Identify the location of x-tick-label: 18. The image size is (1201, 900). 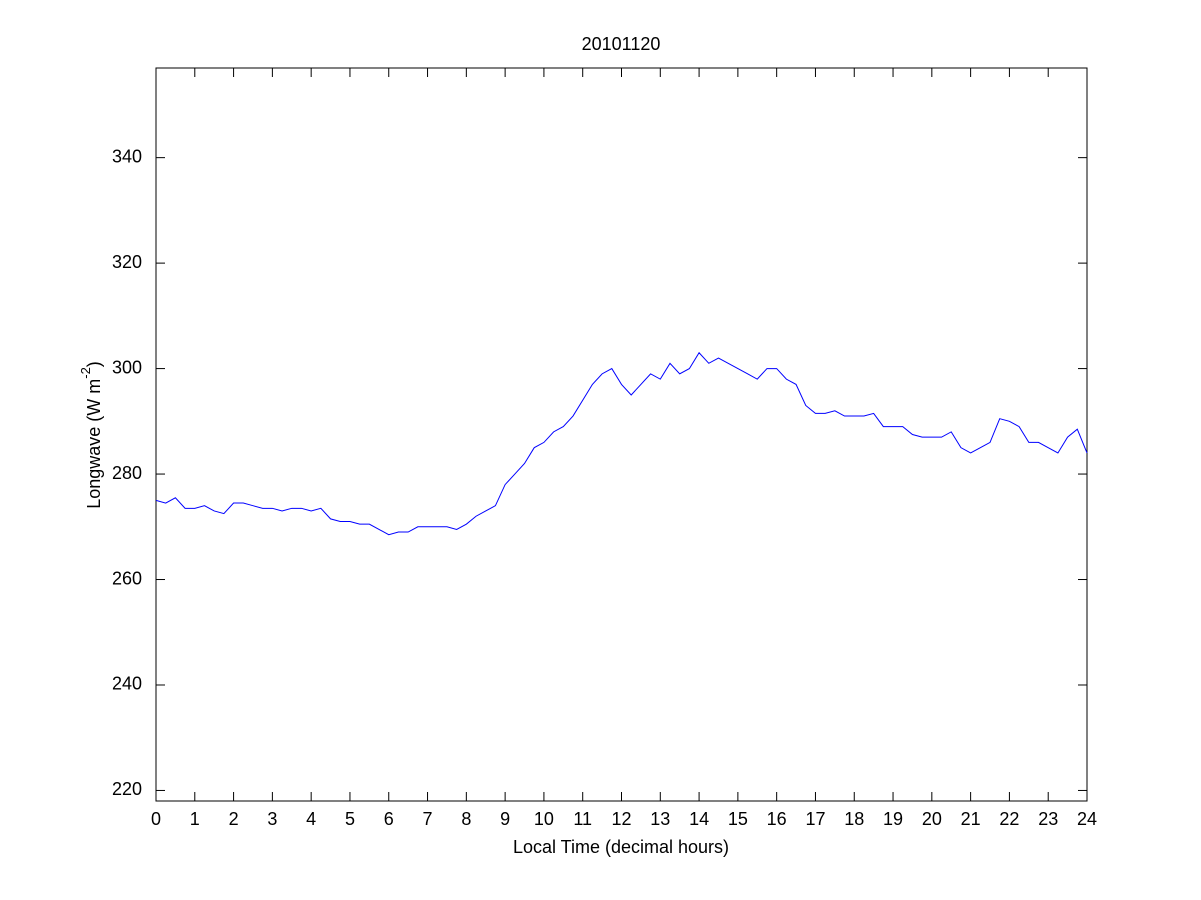
(854, 819).